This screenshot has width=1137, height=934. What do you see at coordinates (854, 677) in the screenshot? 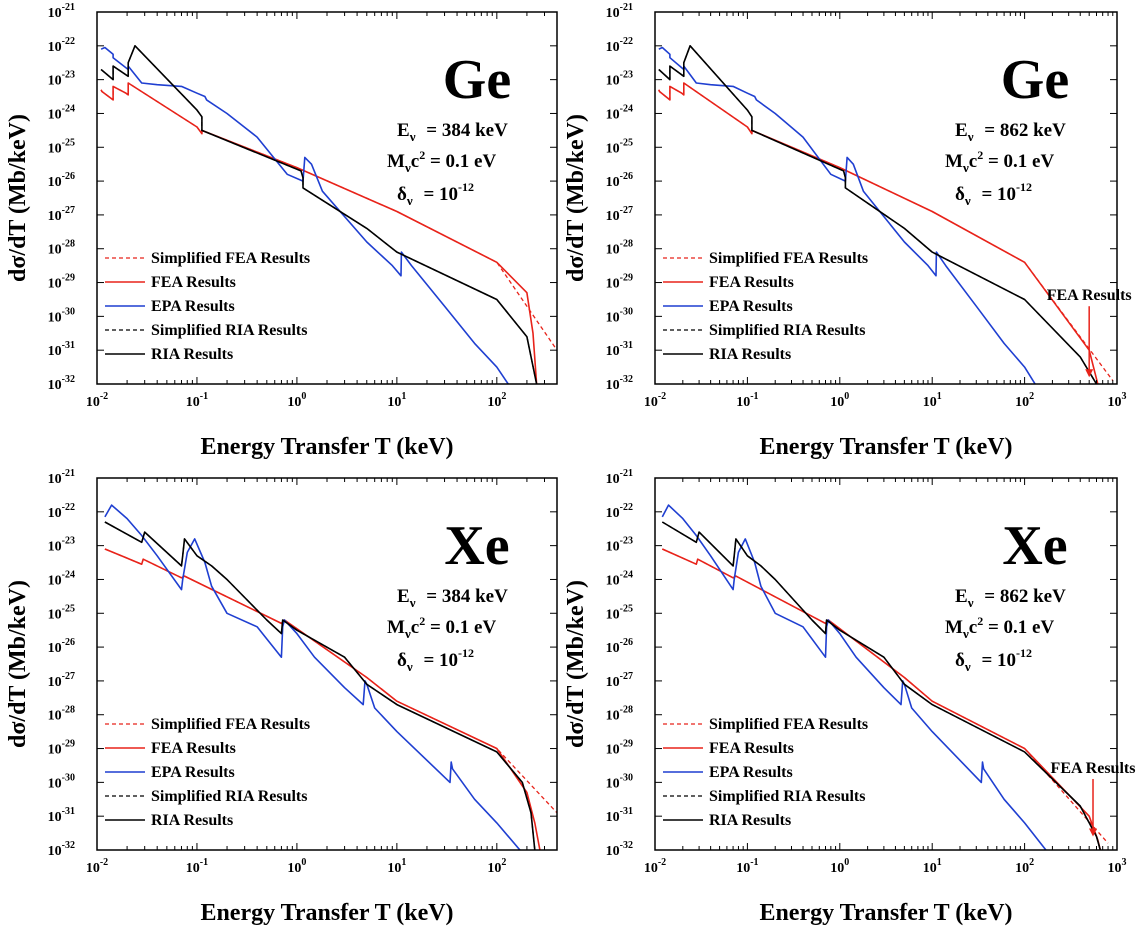
I see `series-line-epa-results` at bounding box center [854, 677].